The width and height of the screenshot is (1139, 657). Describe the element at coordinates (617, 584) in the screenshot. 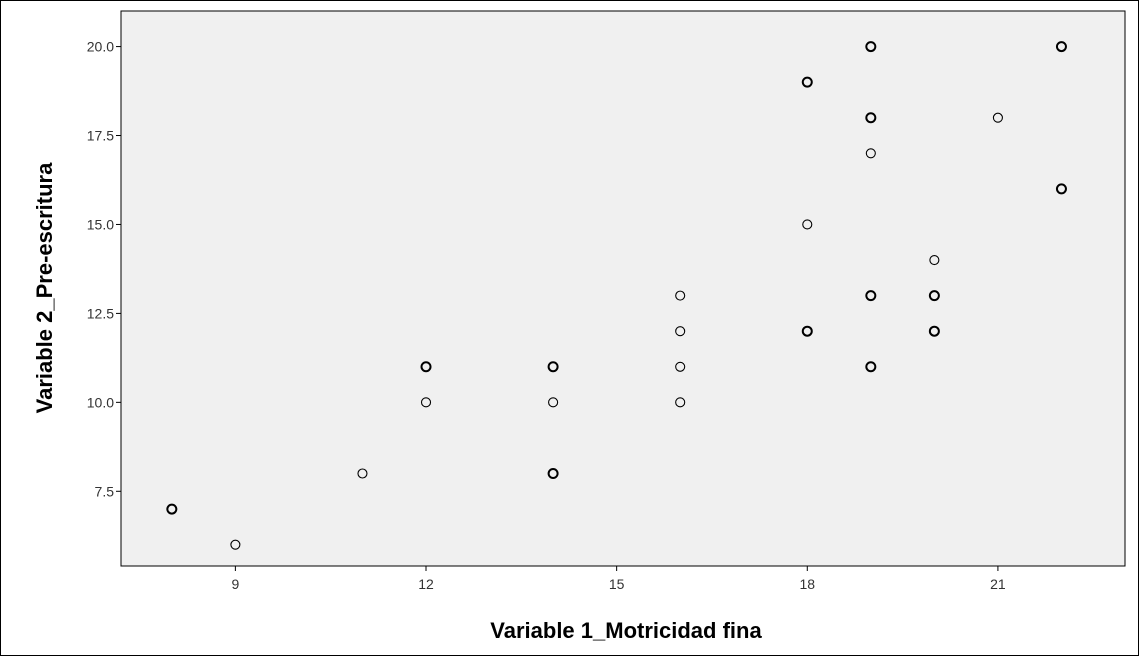

I see `x-tick-label: 15` at that location.